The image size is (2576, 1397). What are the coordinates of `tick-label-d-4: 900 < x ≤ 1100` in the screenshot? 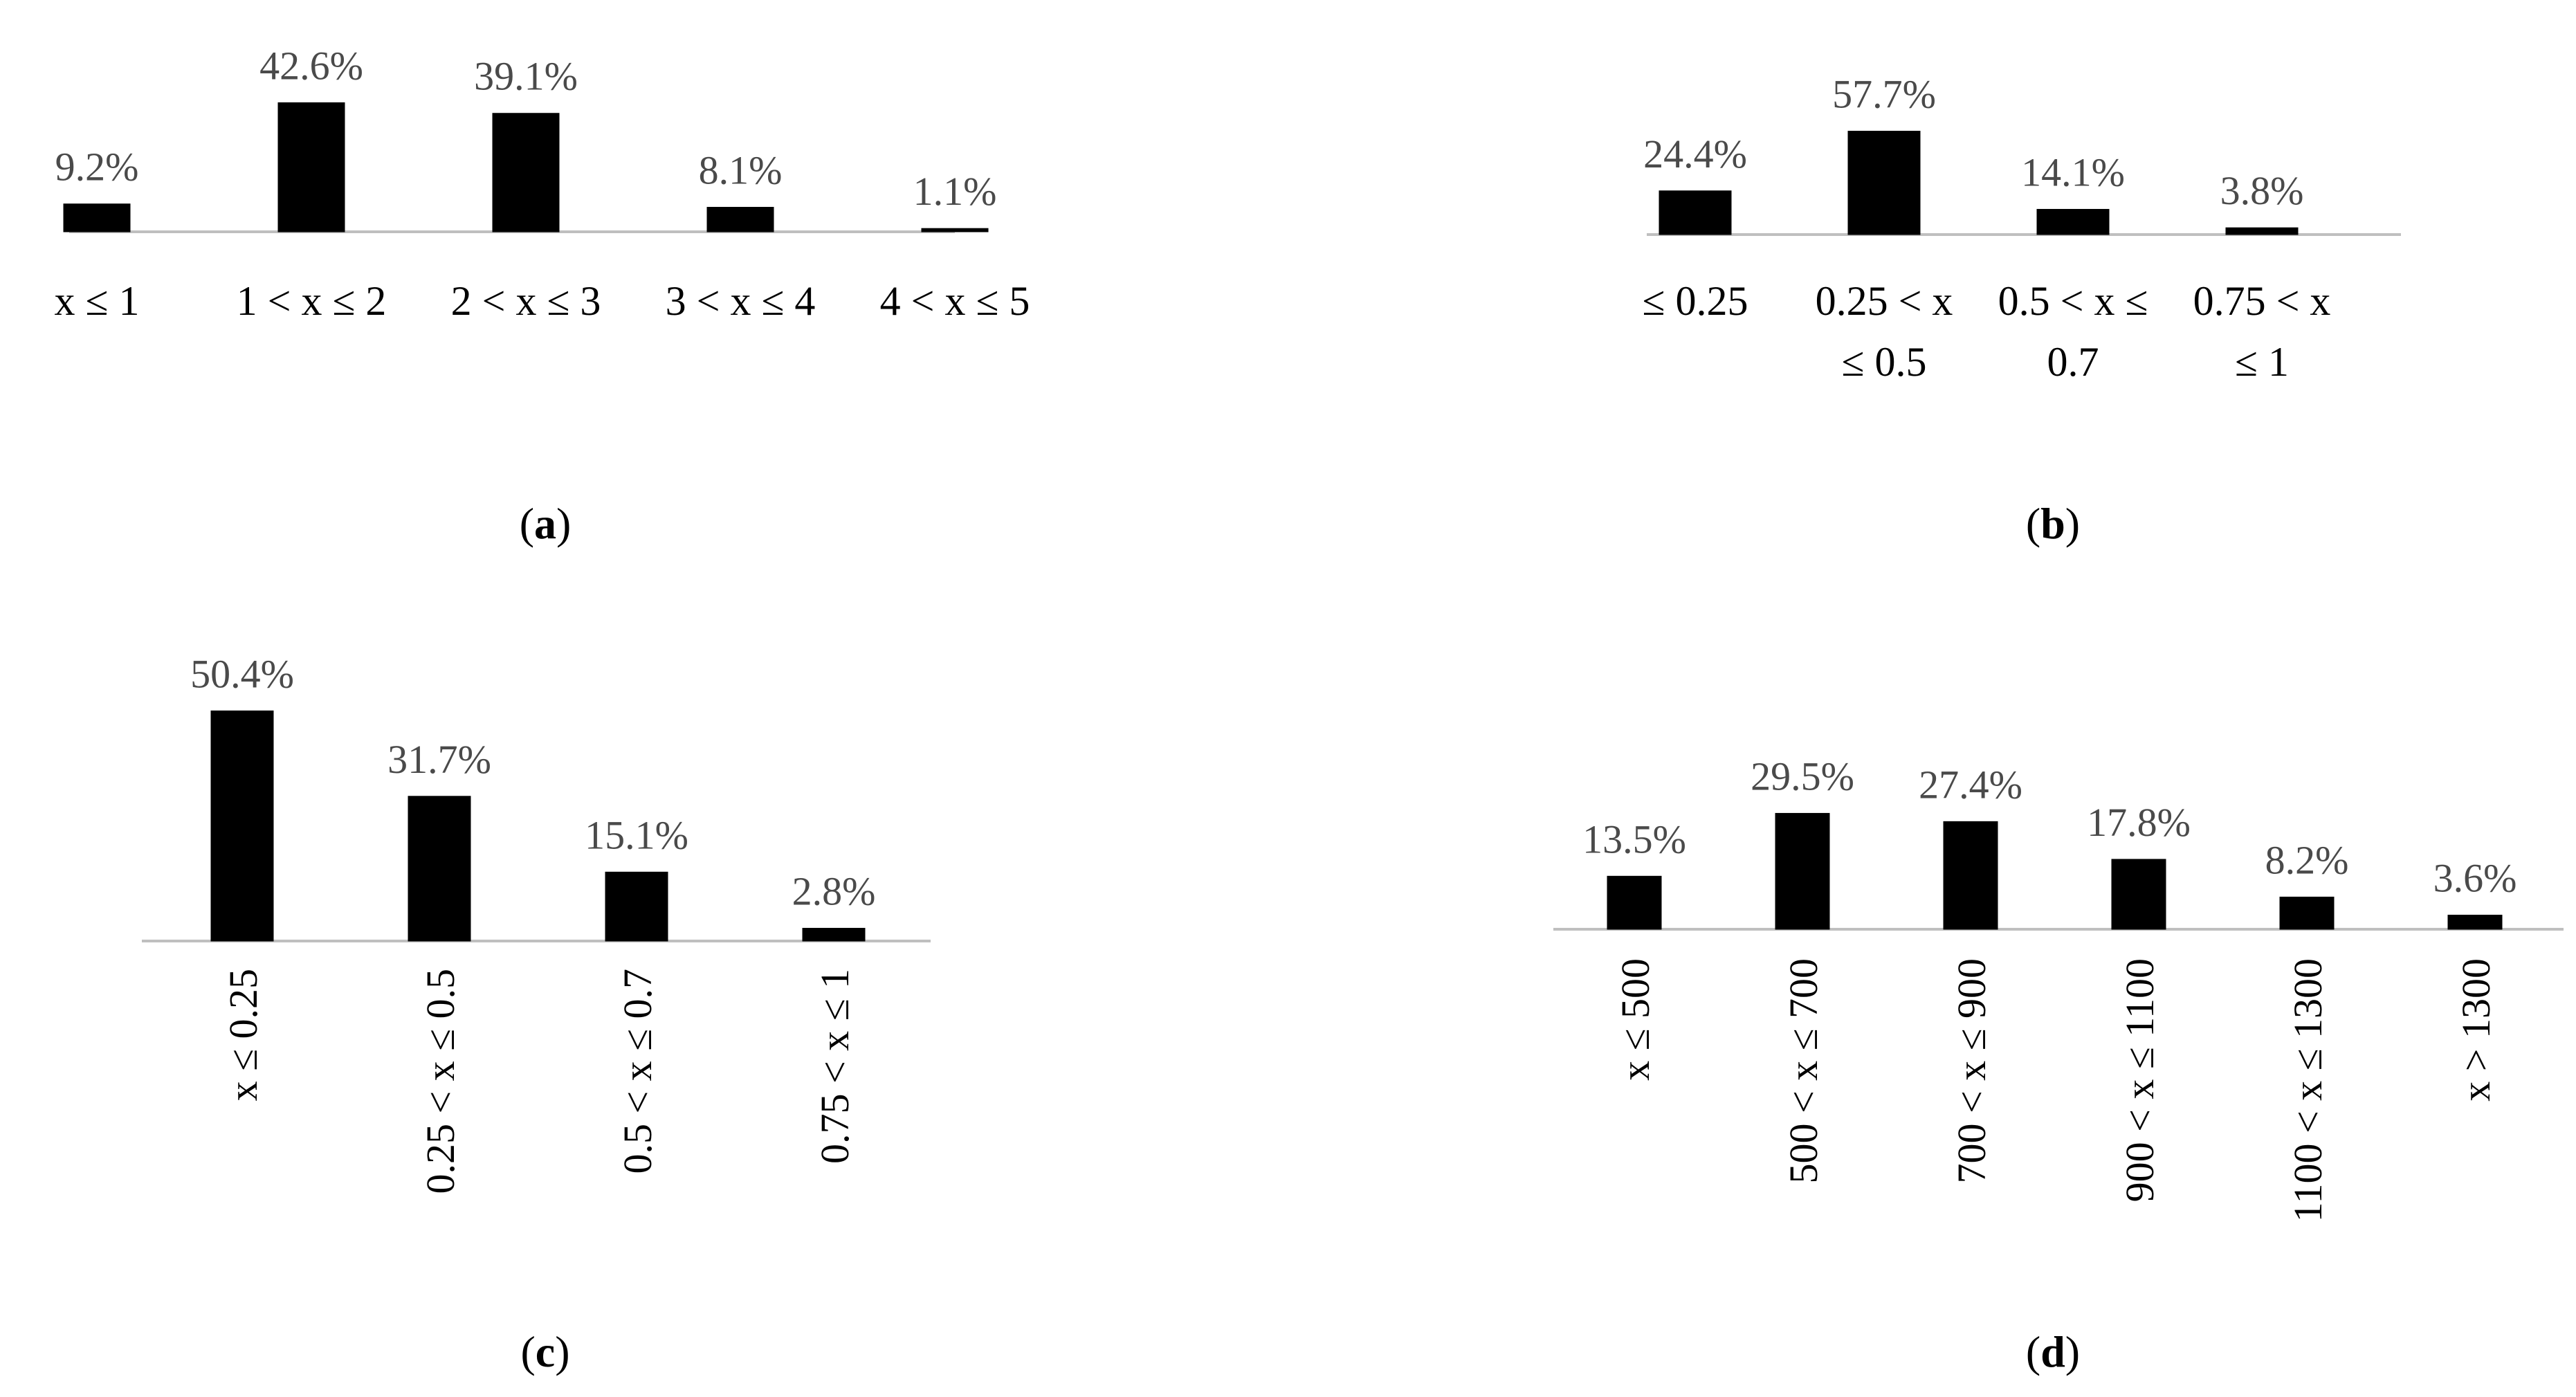 It's located at (2140, 1080).